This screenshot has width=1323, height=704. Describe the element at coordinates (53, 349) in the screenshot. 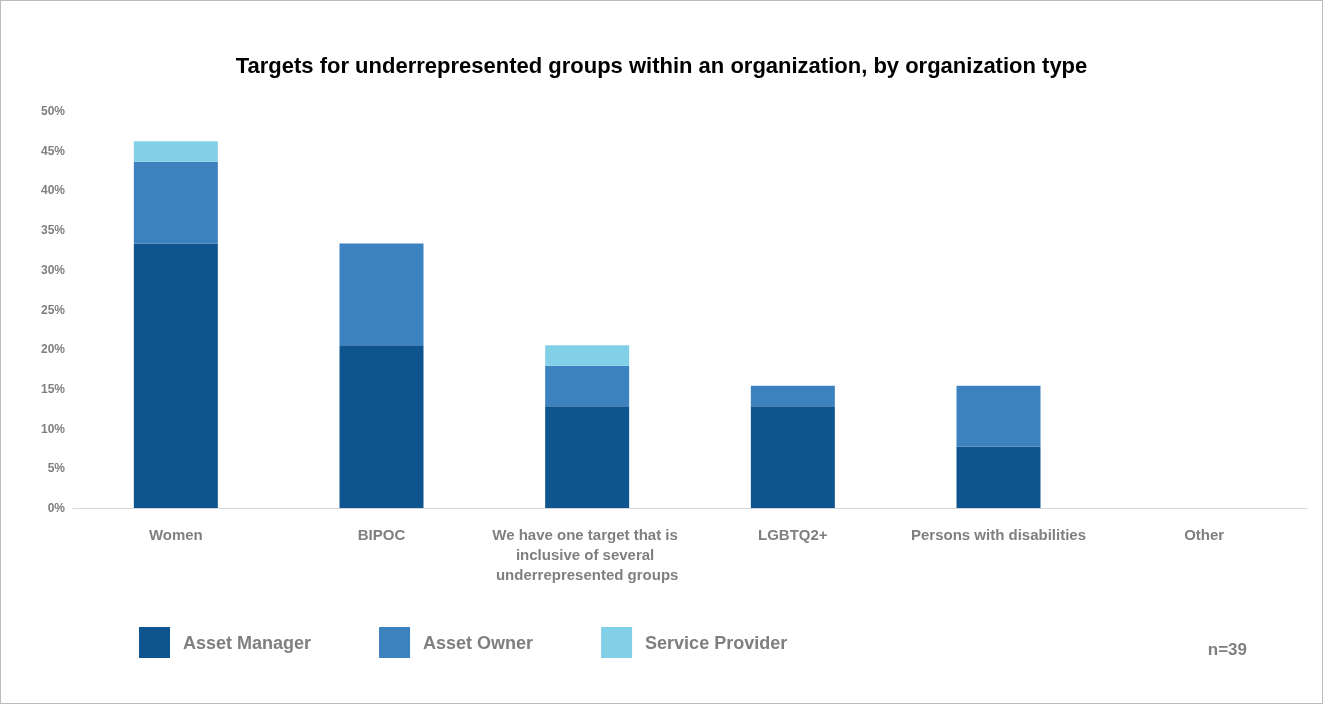

I see `y-tick-label: 20%` at that location.